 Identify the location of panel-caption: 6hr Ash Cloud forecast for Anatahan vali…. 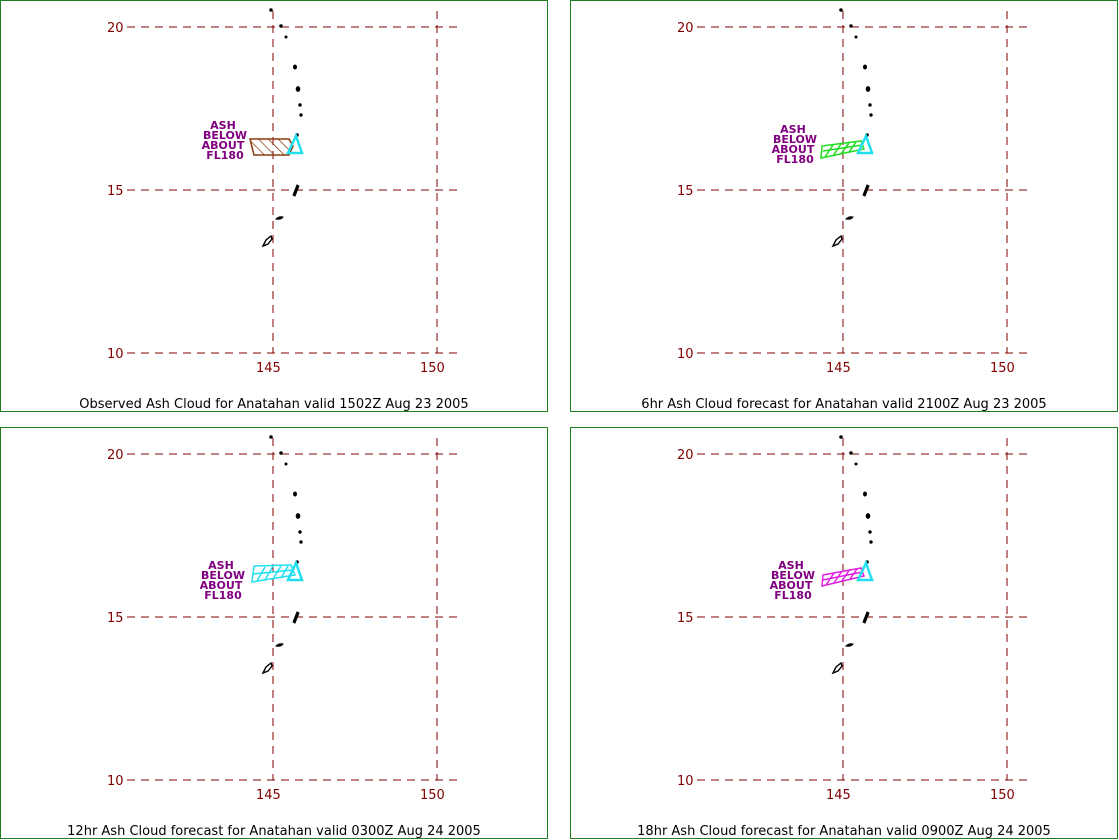
(844, 404).